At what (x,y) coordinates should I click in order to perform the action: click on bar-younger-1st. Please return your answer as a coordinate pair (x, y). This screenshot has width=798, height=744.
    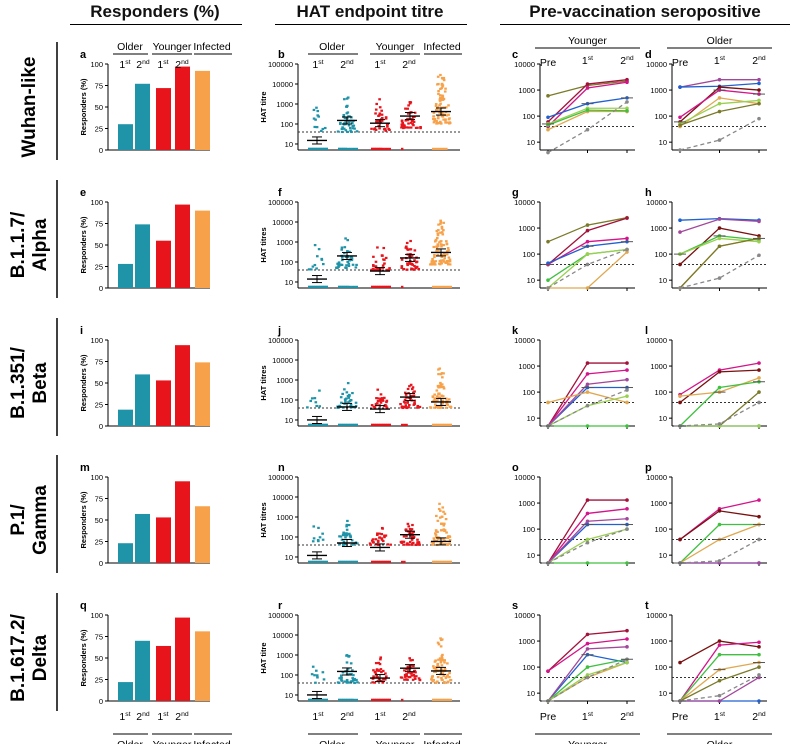
    Looking at the image, I should click on (163, 264).